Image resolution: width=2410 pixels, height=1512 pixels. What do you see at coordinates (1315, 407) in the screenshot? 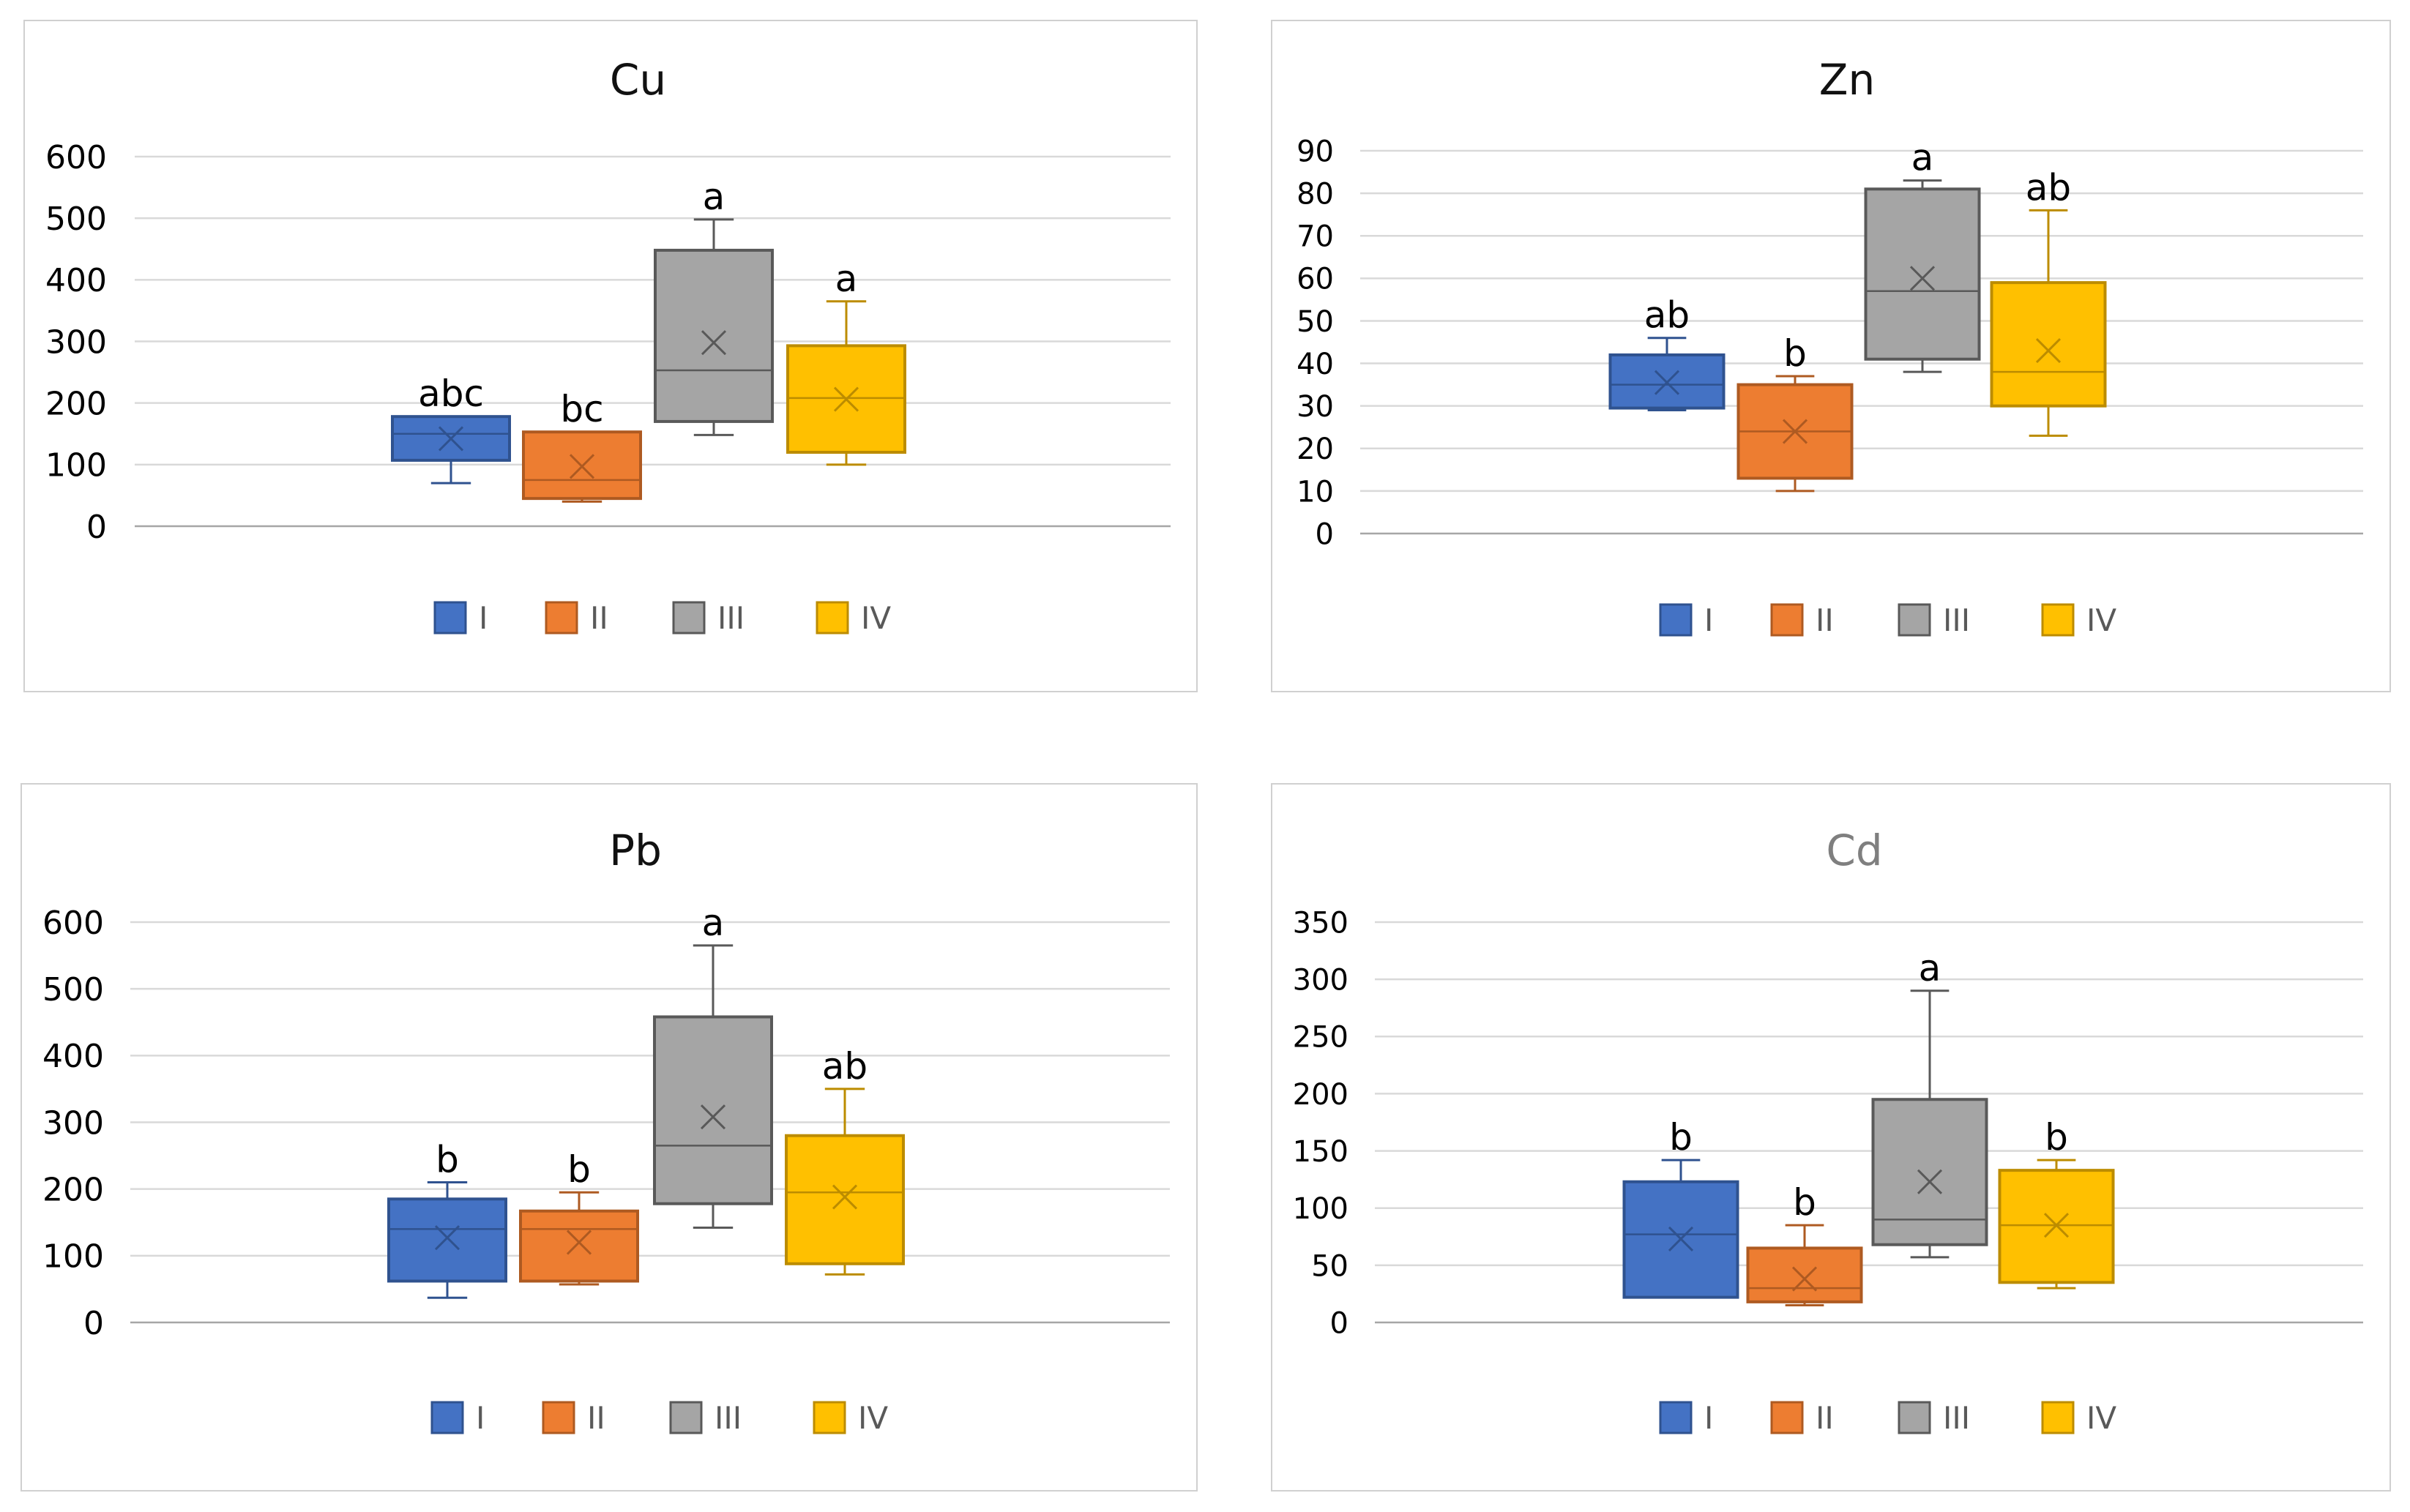
I see `y-tick-label: 30` at bounding box center [1315, 407].